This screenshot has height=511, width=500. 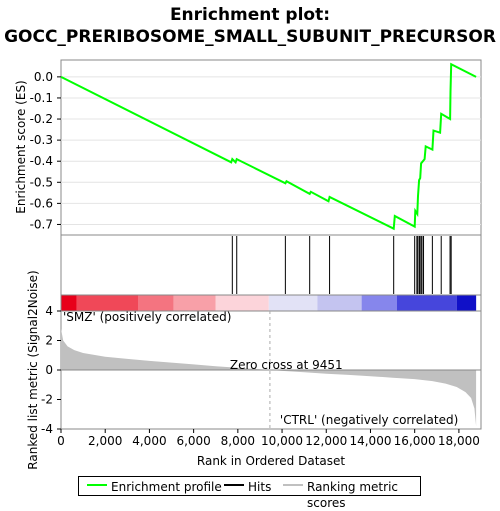 What do you see at coordinates (49, 341) in the screenshot?
I see `metric-y-tick-label: 2` at bounding box center [49, 341].